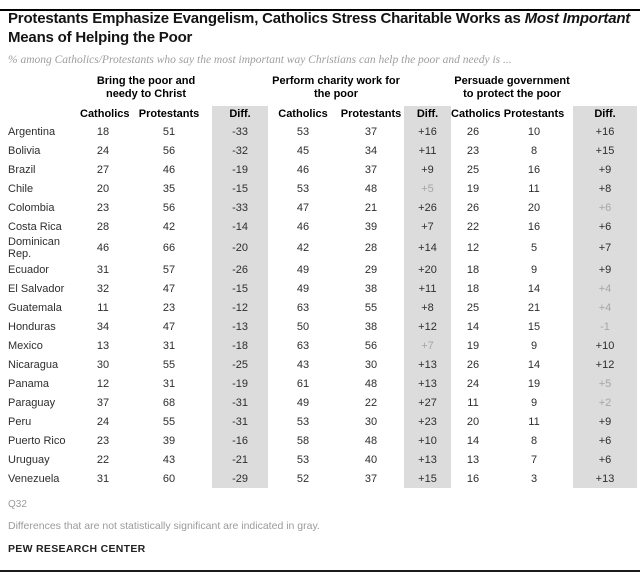 This screenshot has height=577, width=640. I want to click on percent-value: 34, so click(103, 326).